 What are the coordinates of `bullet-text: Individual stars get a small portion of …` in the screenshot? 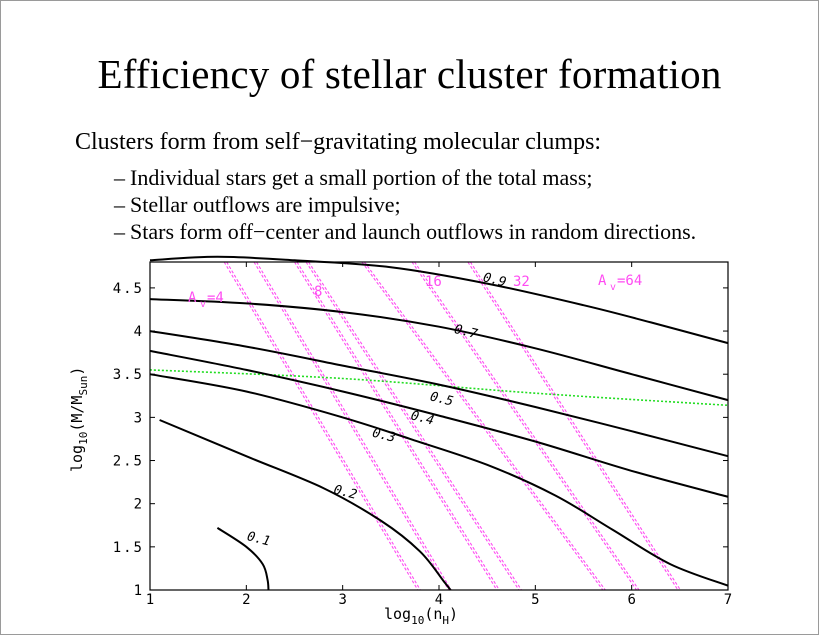 It's located at (361, 177).